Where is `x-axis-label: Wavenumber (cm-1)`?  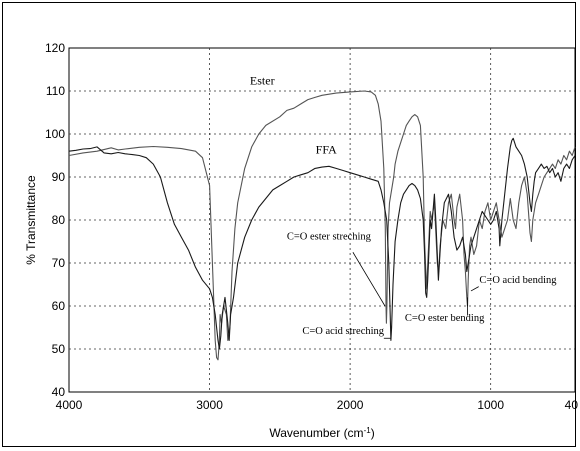
x-axis-label: Wavenumber (cm-1) is located at coordinates (321, 433).